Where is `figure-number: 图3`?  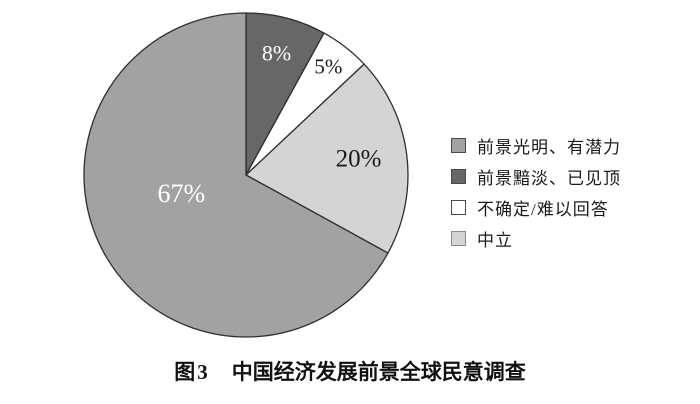 figure-number: 图3 is located at coordinates (192, 372).